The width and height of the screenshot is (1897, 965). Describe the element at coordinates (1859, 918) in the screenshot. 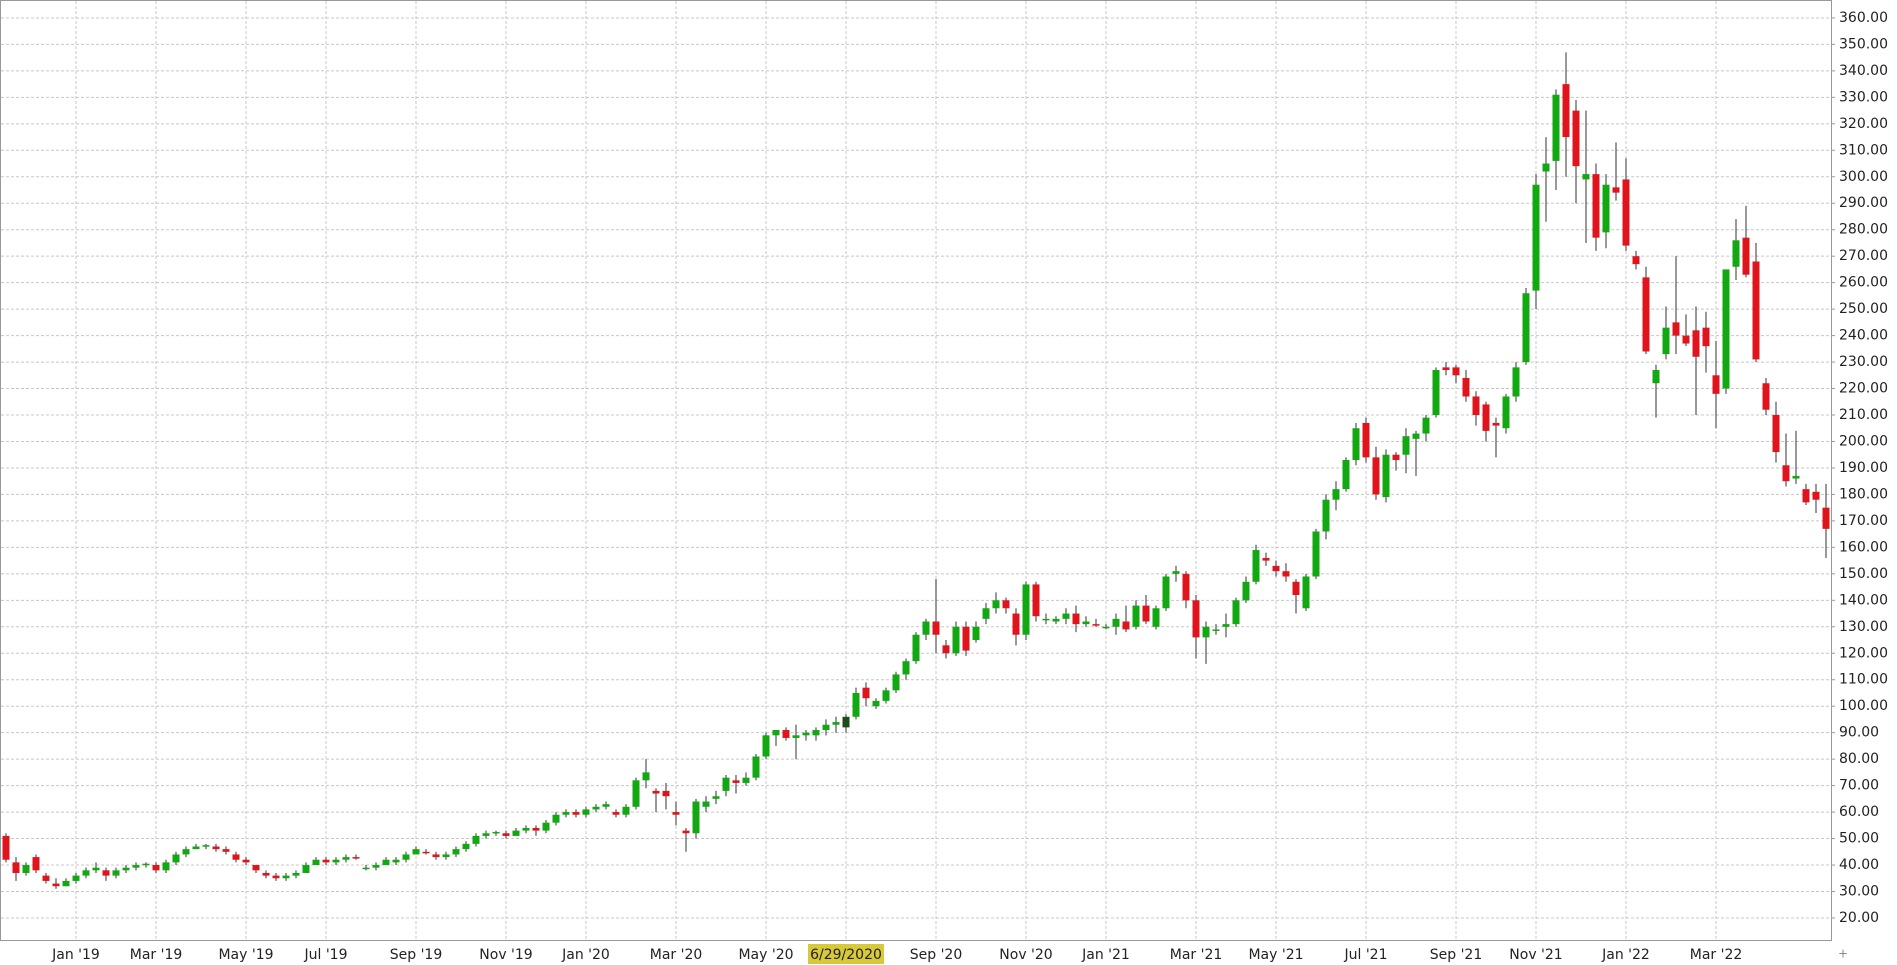

I see `y-tick-label: 20.00` at that location.